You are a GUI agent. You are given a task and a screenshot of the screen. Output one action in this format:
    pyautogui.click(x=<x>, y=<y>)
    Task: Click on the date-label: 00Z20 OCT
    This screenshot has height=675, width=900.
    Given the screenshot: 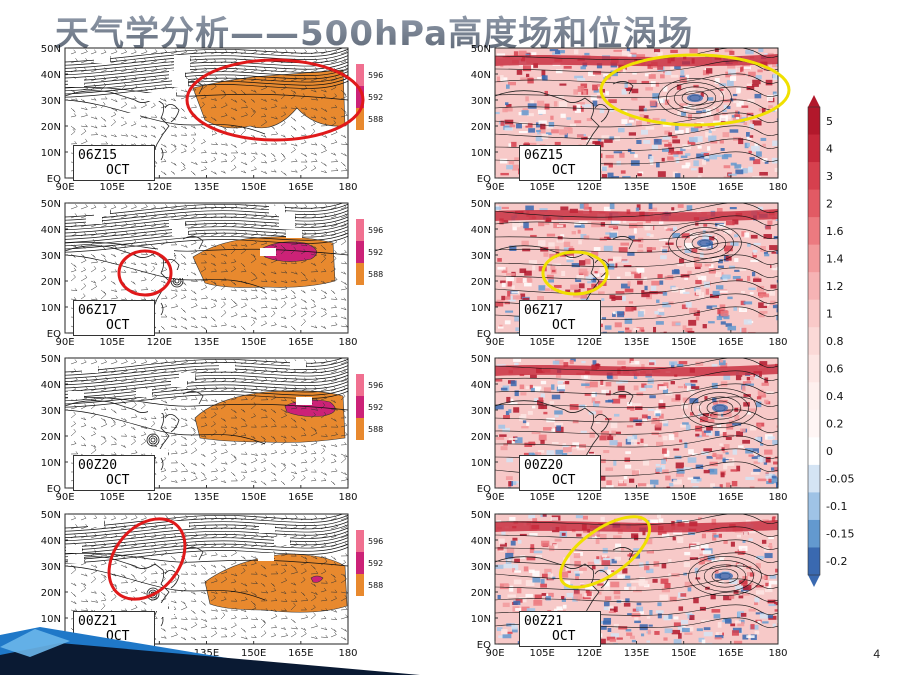 What is the action you would take?
    pyautogui.click(x=114, y=473)
    